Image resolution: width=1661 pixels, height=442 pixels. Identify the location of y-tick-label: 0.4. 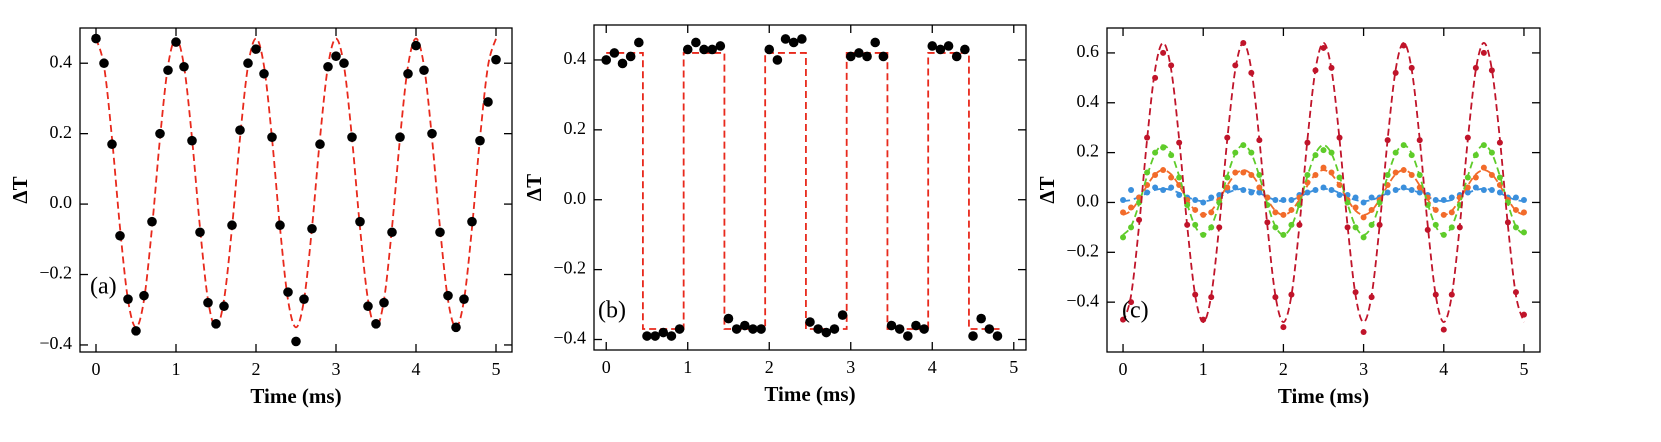
(61, 61).